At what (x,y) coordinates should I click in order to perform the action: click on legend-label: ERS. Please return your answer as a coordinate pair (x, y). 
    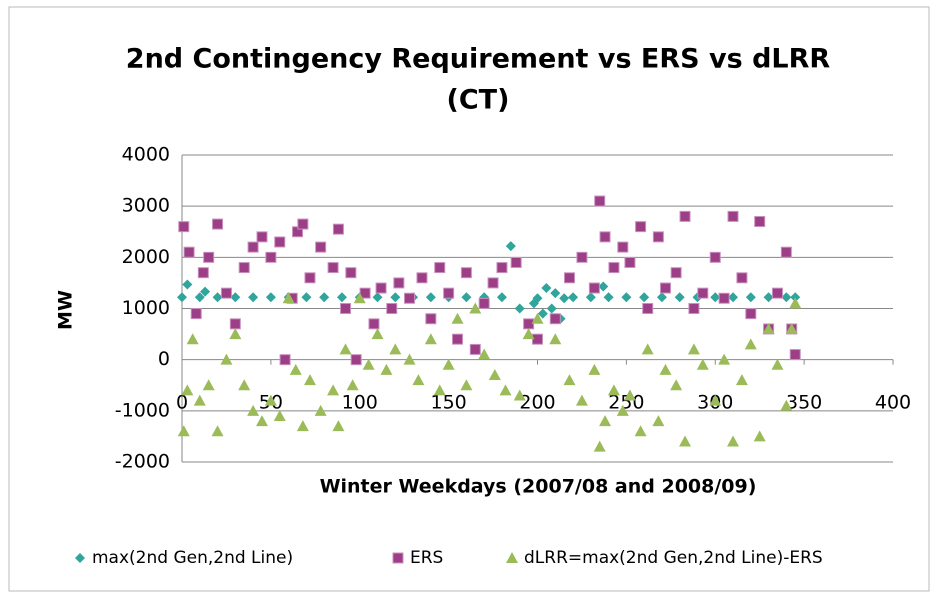
    Looking at the image, I should click on (426, 558).